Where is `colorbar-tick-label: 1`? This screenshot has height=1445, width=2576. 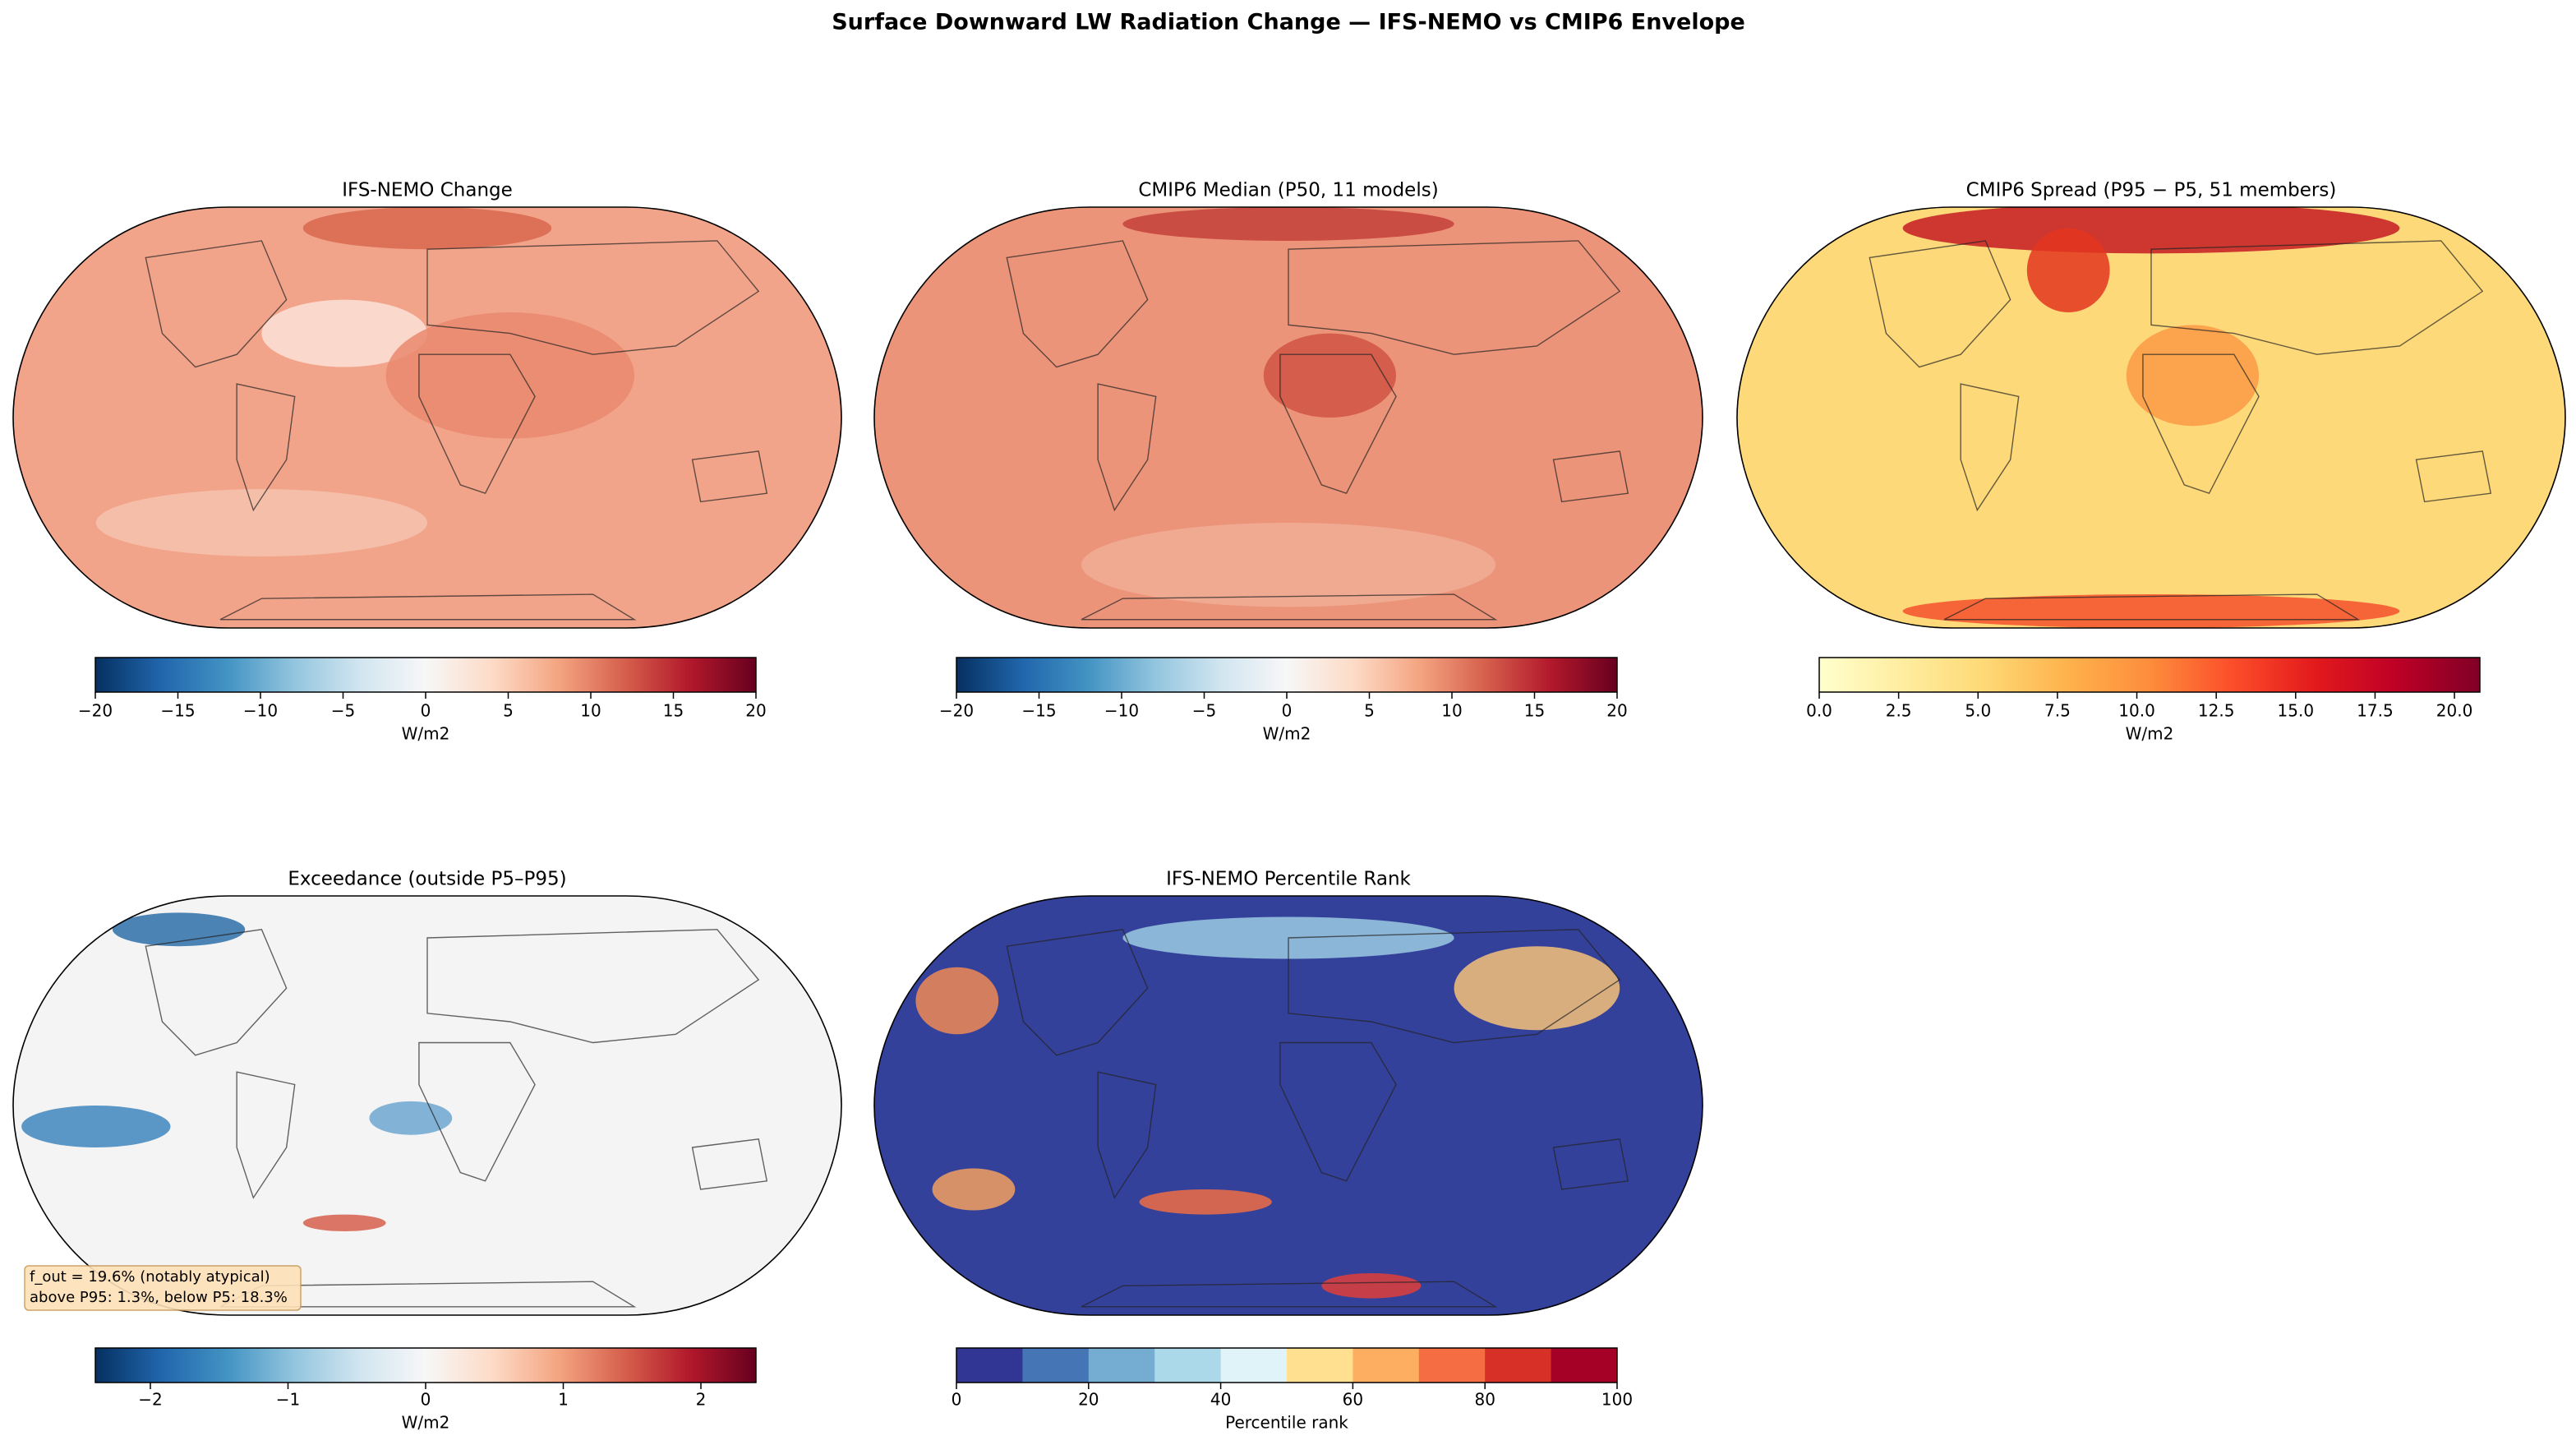 colorbar-tick-label: 1 is located at coordinates (563, 1400).